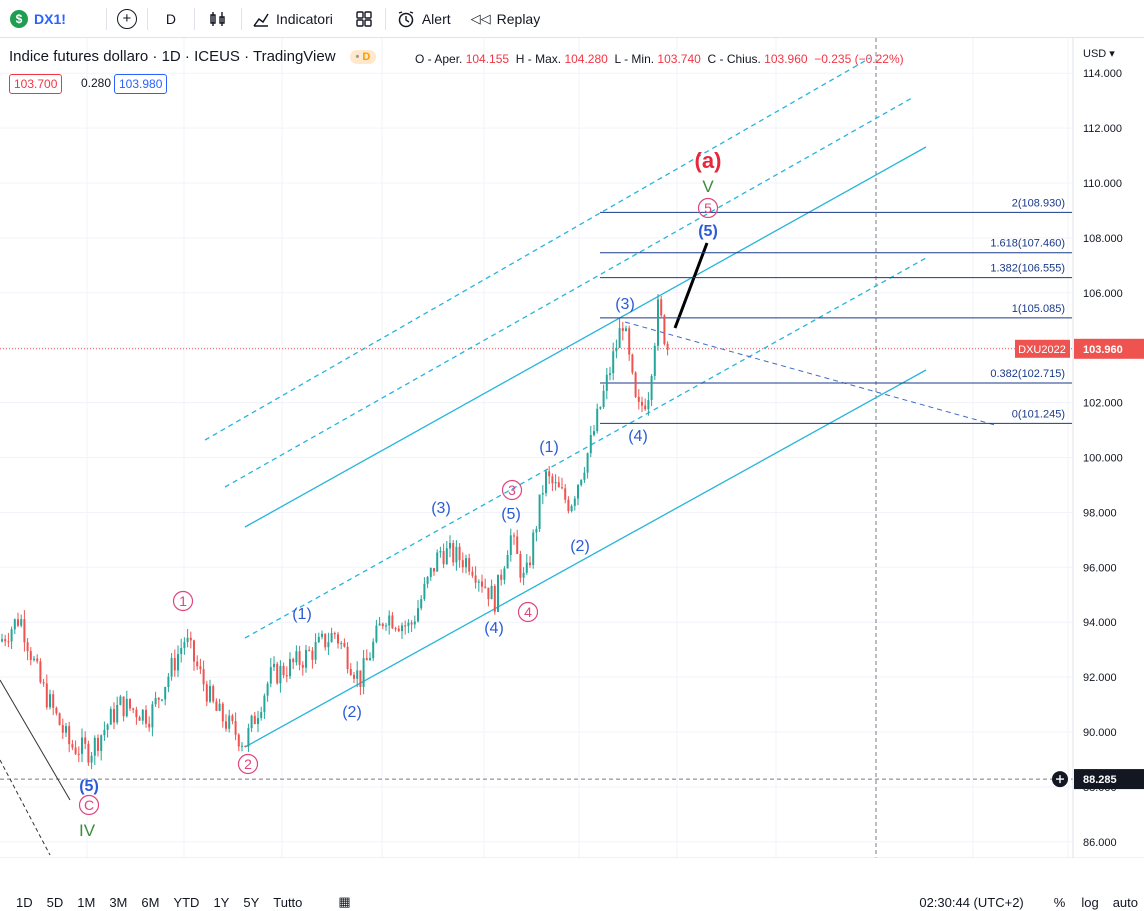 This screenshot has height=911, width=1144. Describe the element at coordinates (364, 18) in the screenshot. I see `layouts-button` at that location.